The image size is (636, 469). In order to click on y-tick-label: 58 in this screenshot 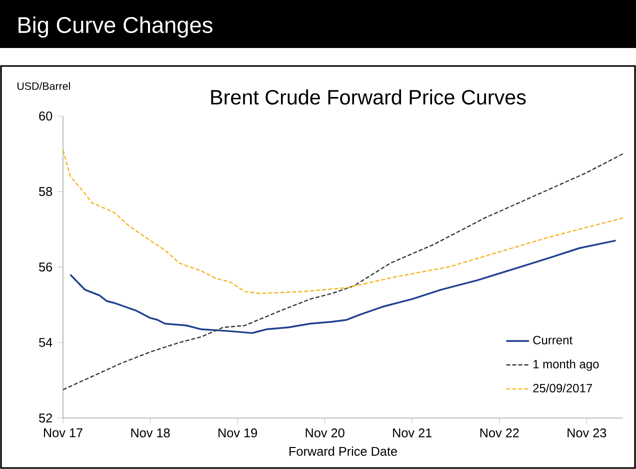, I will do `click(45, 191)`.